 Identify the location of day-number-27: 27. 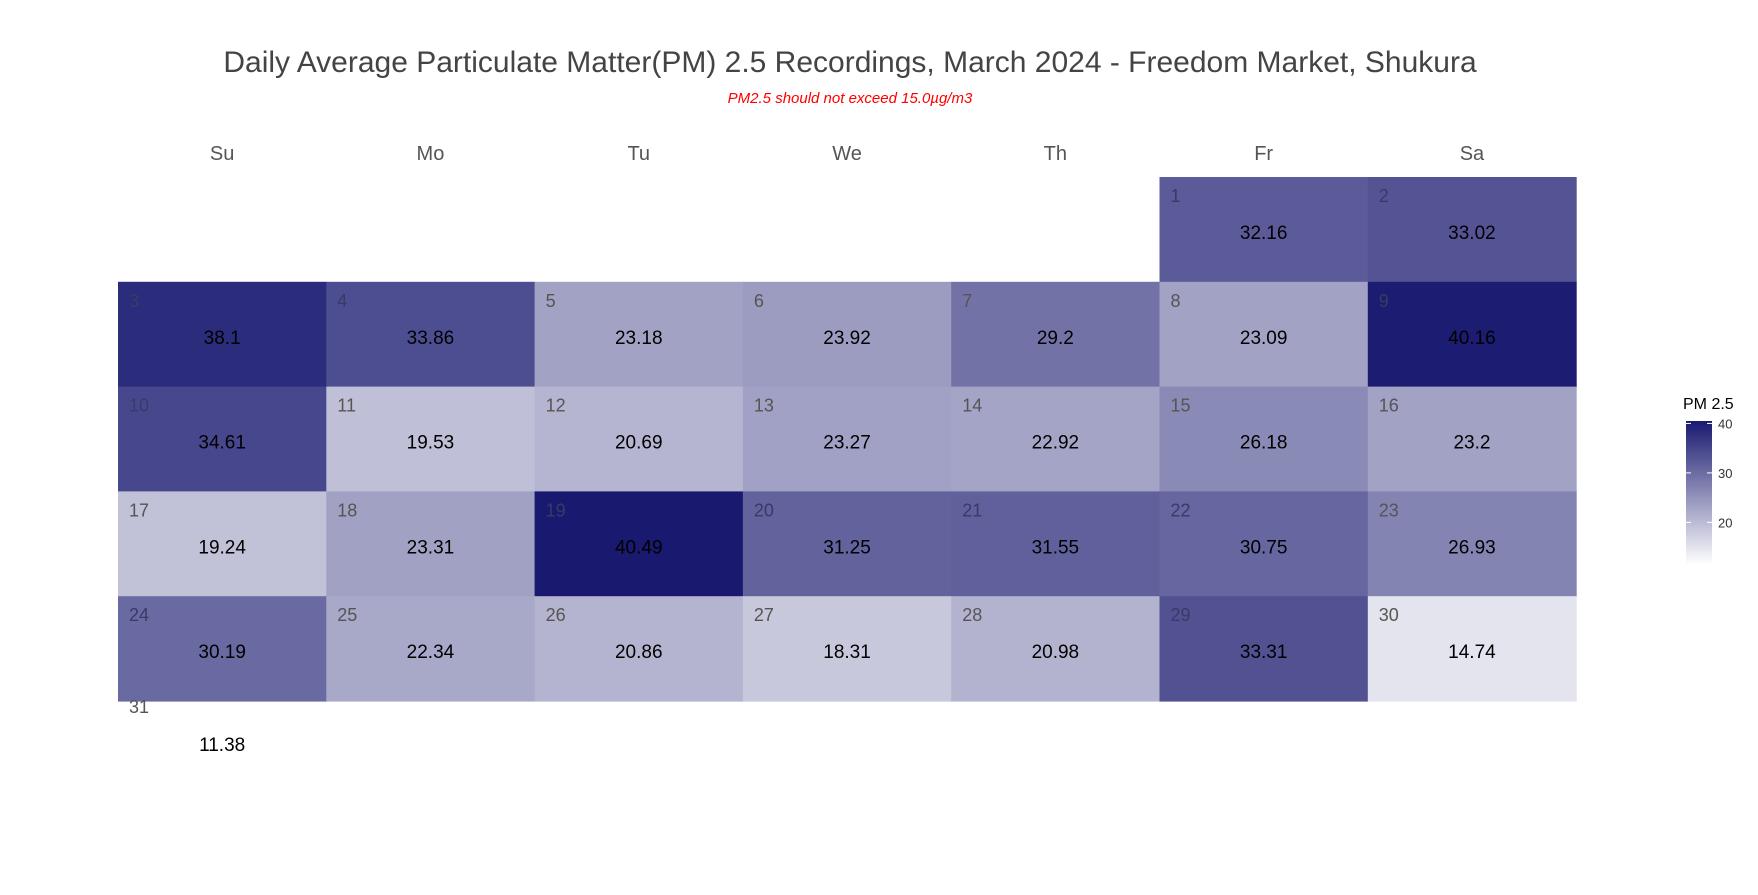
(764, 615).